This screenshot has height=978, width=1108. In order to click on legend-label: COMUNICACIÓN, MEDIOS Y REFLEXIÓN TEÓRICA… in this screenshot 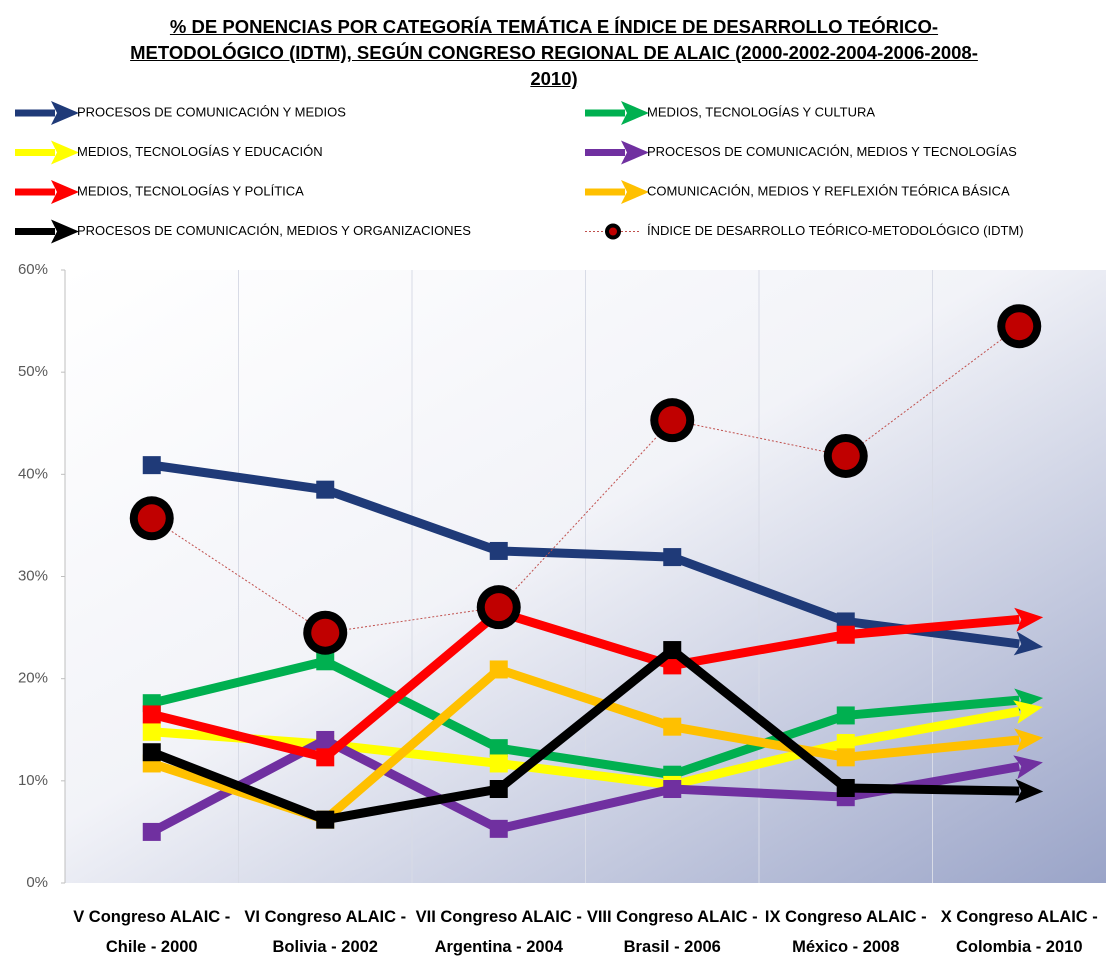, I will do `click(828, 190)`.